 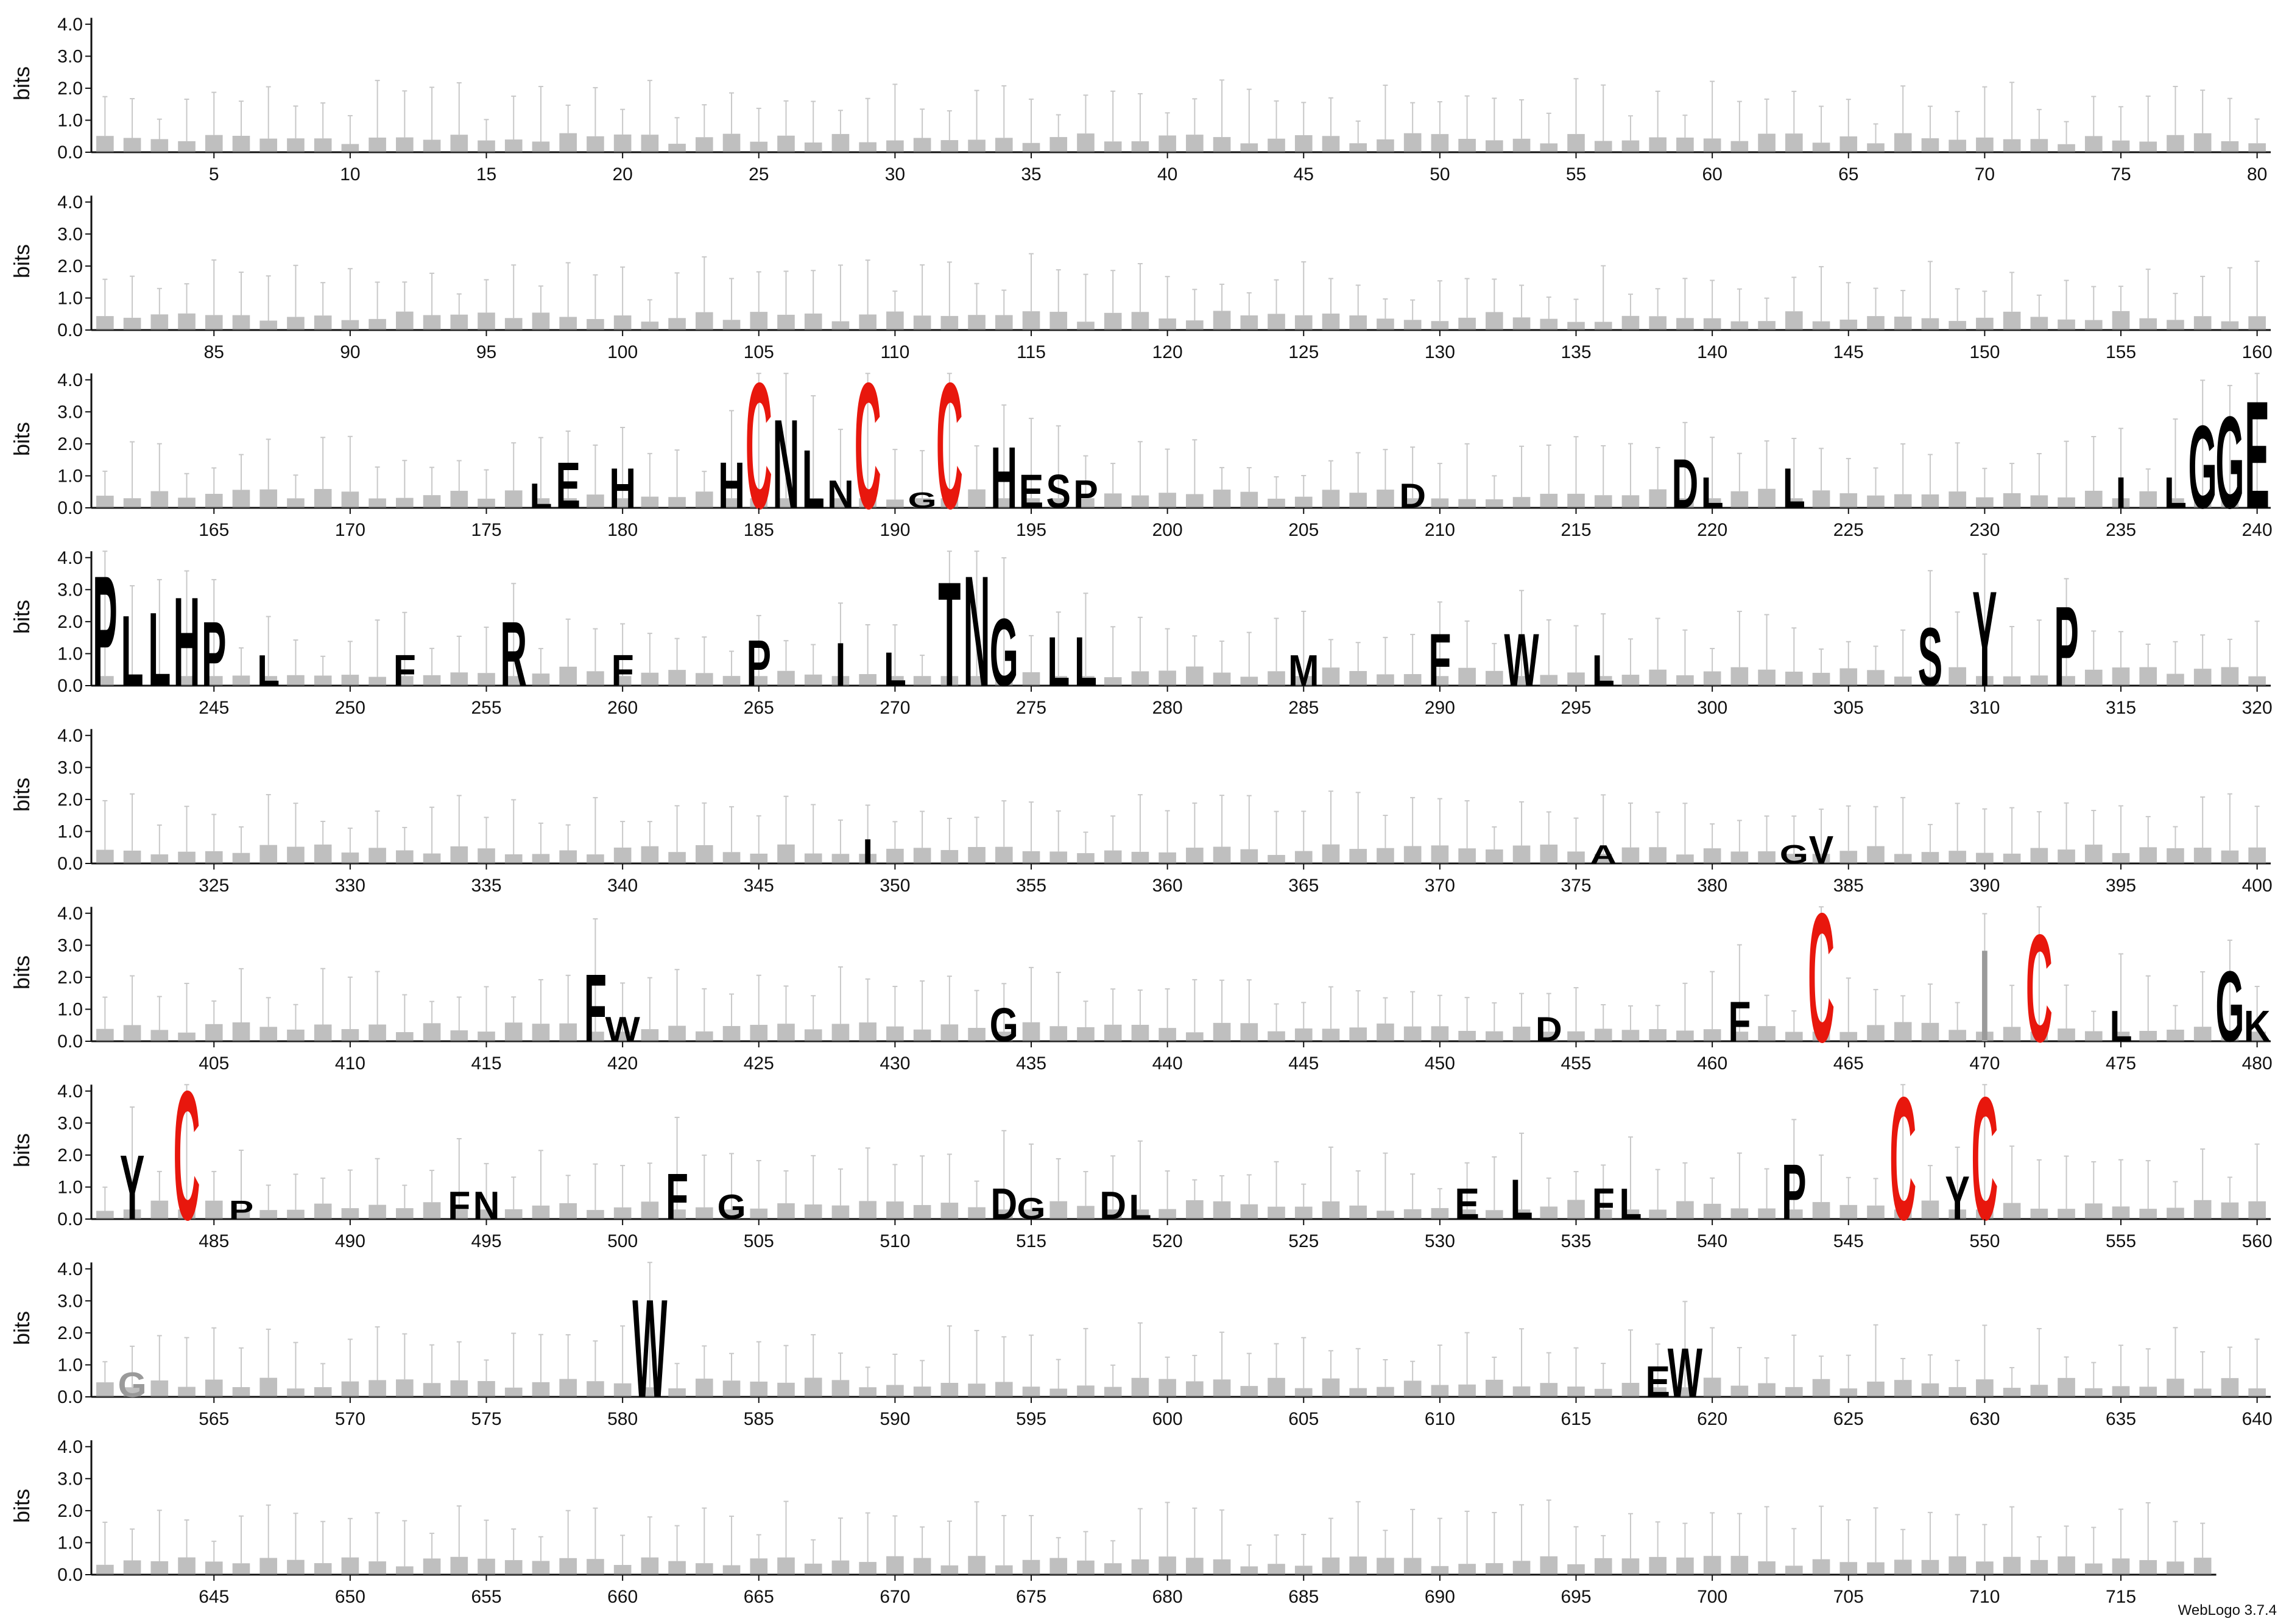 What do you see at coordinates (2229, 462) in the screenshot?
I see `residue-glyph-G: G` at bounding box center [2229, 462].